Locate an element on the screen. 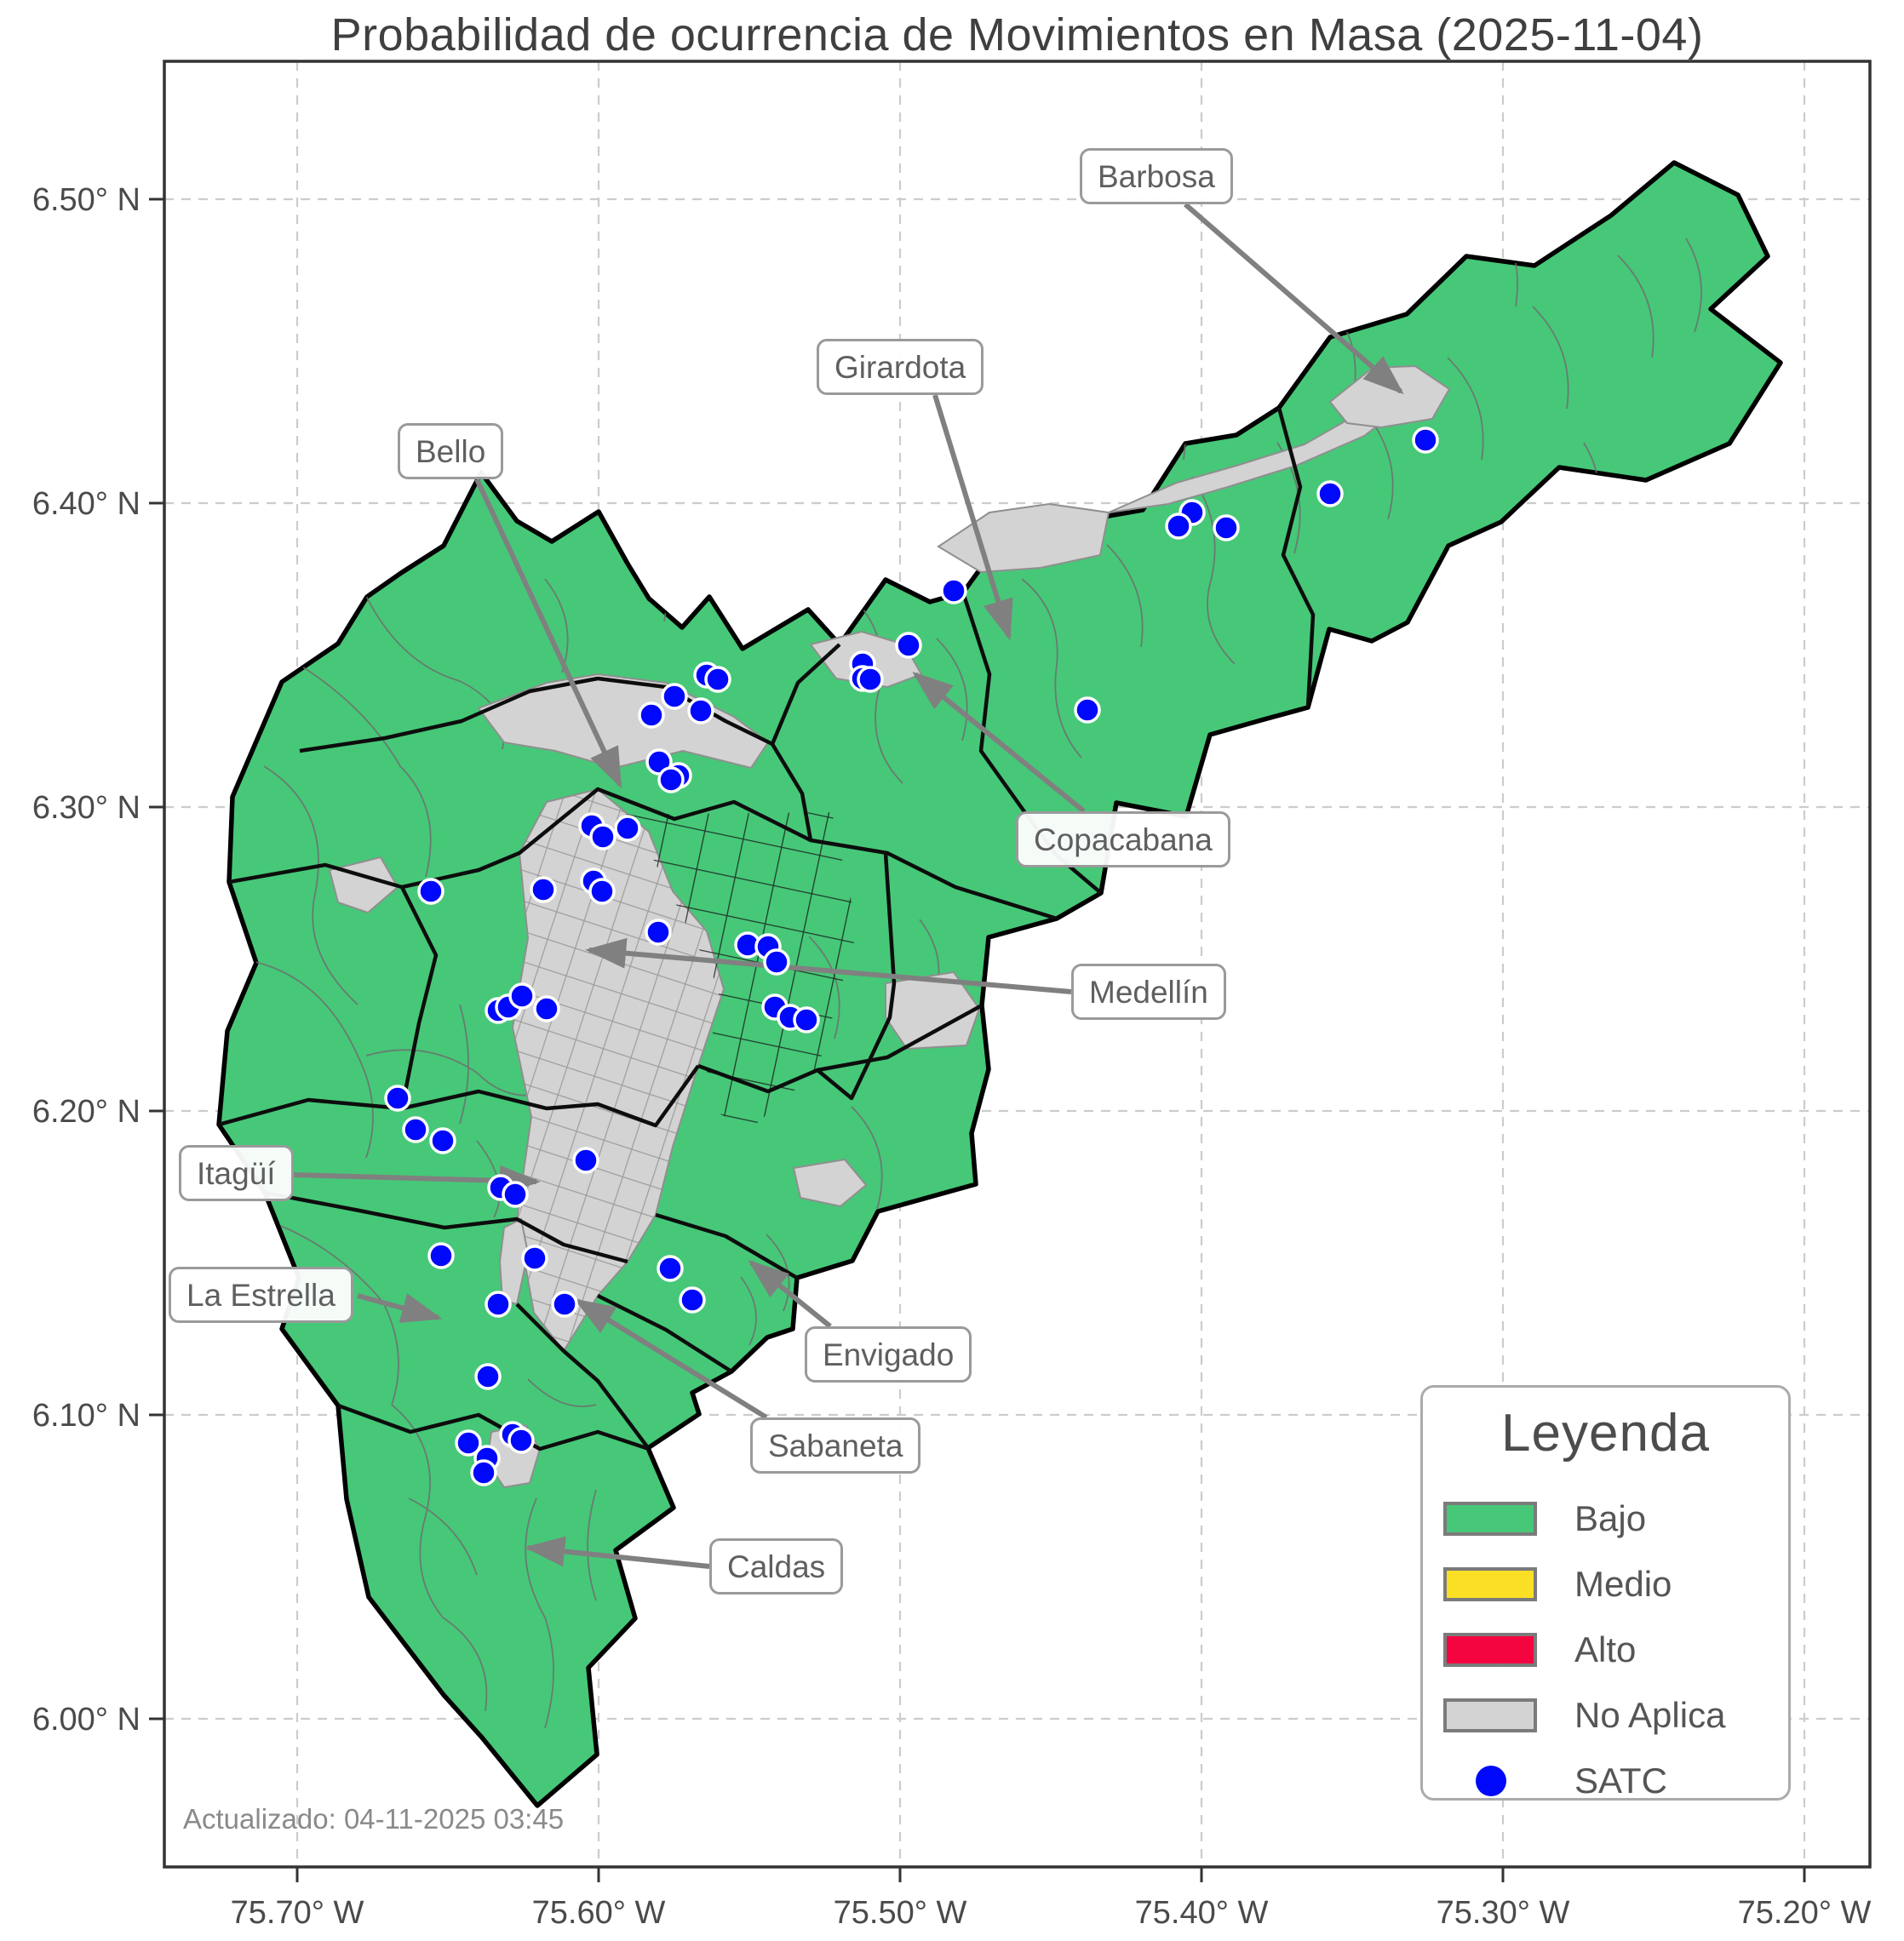 This screenshot has height=1941, width=1904. legend-item-medio: Medio is located at coordinates (1605, 1584).